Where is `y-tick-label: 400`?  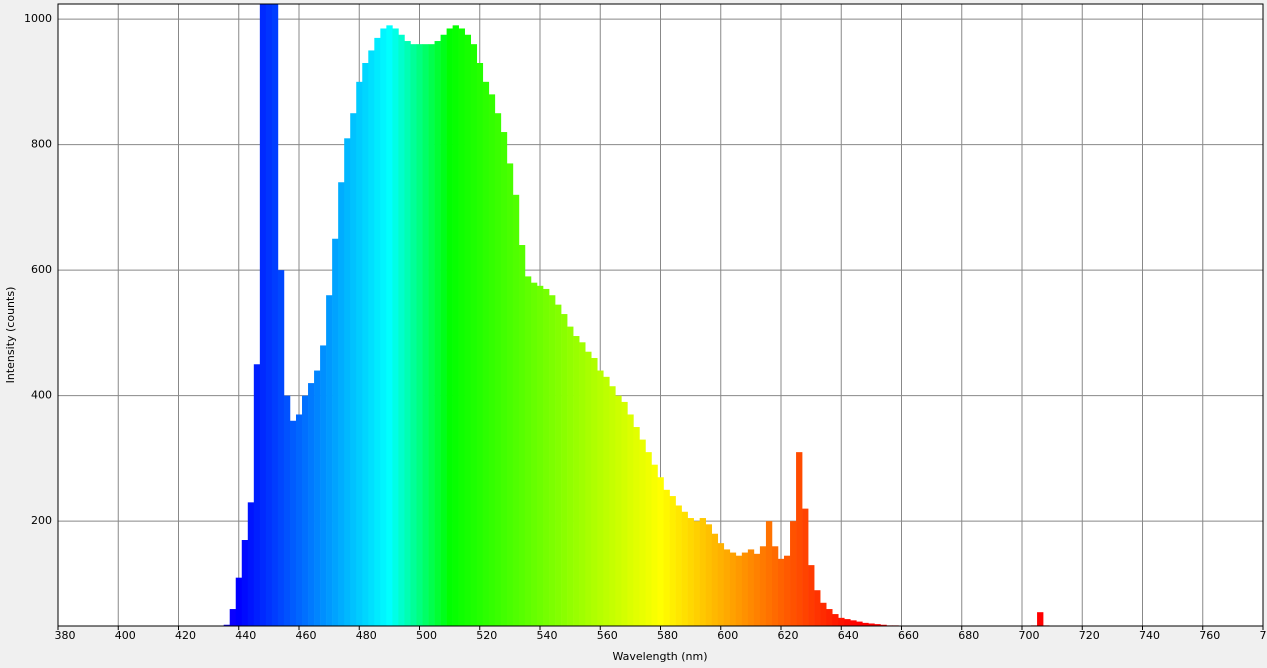 y-tick-label: 400 is located at coordinates (41, 395).